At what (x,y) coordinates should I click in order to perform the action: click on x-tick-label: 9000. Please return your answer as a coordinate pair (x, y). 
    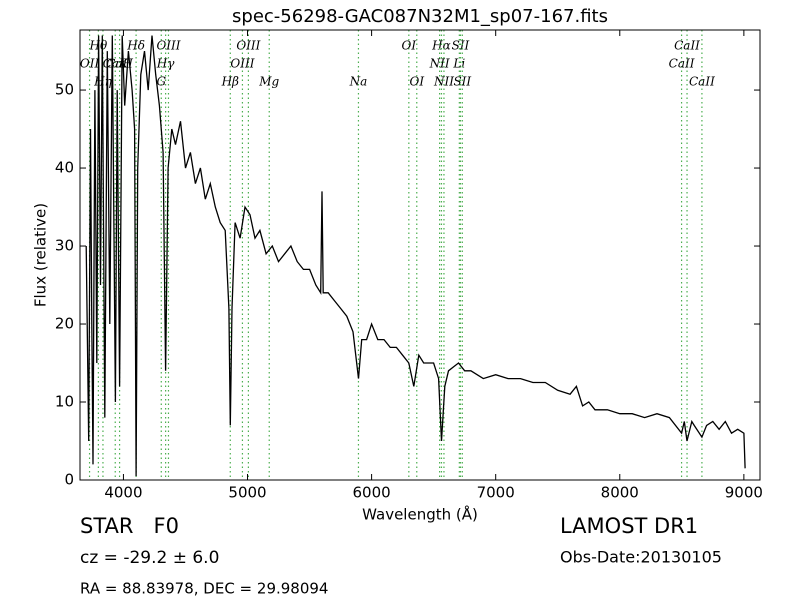
    Looking at the image, I should click on (744, 493).